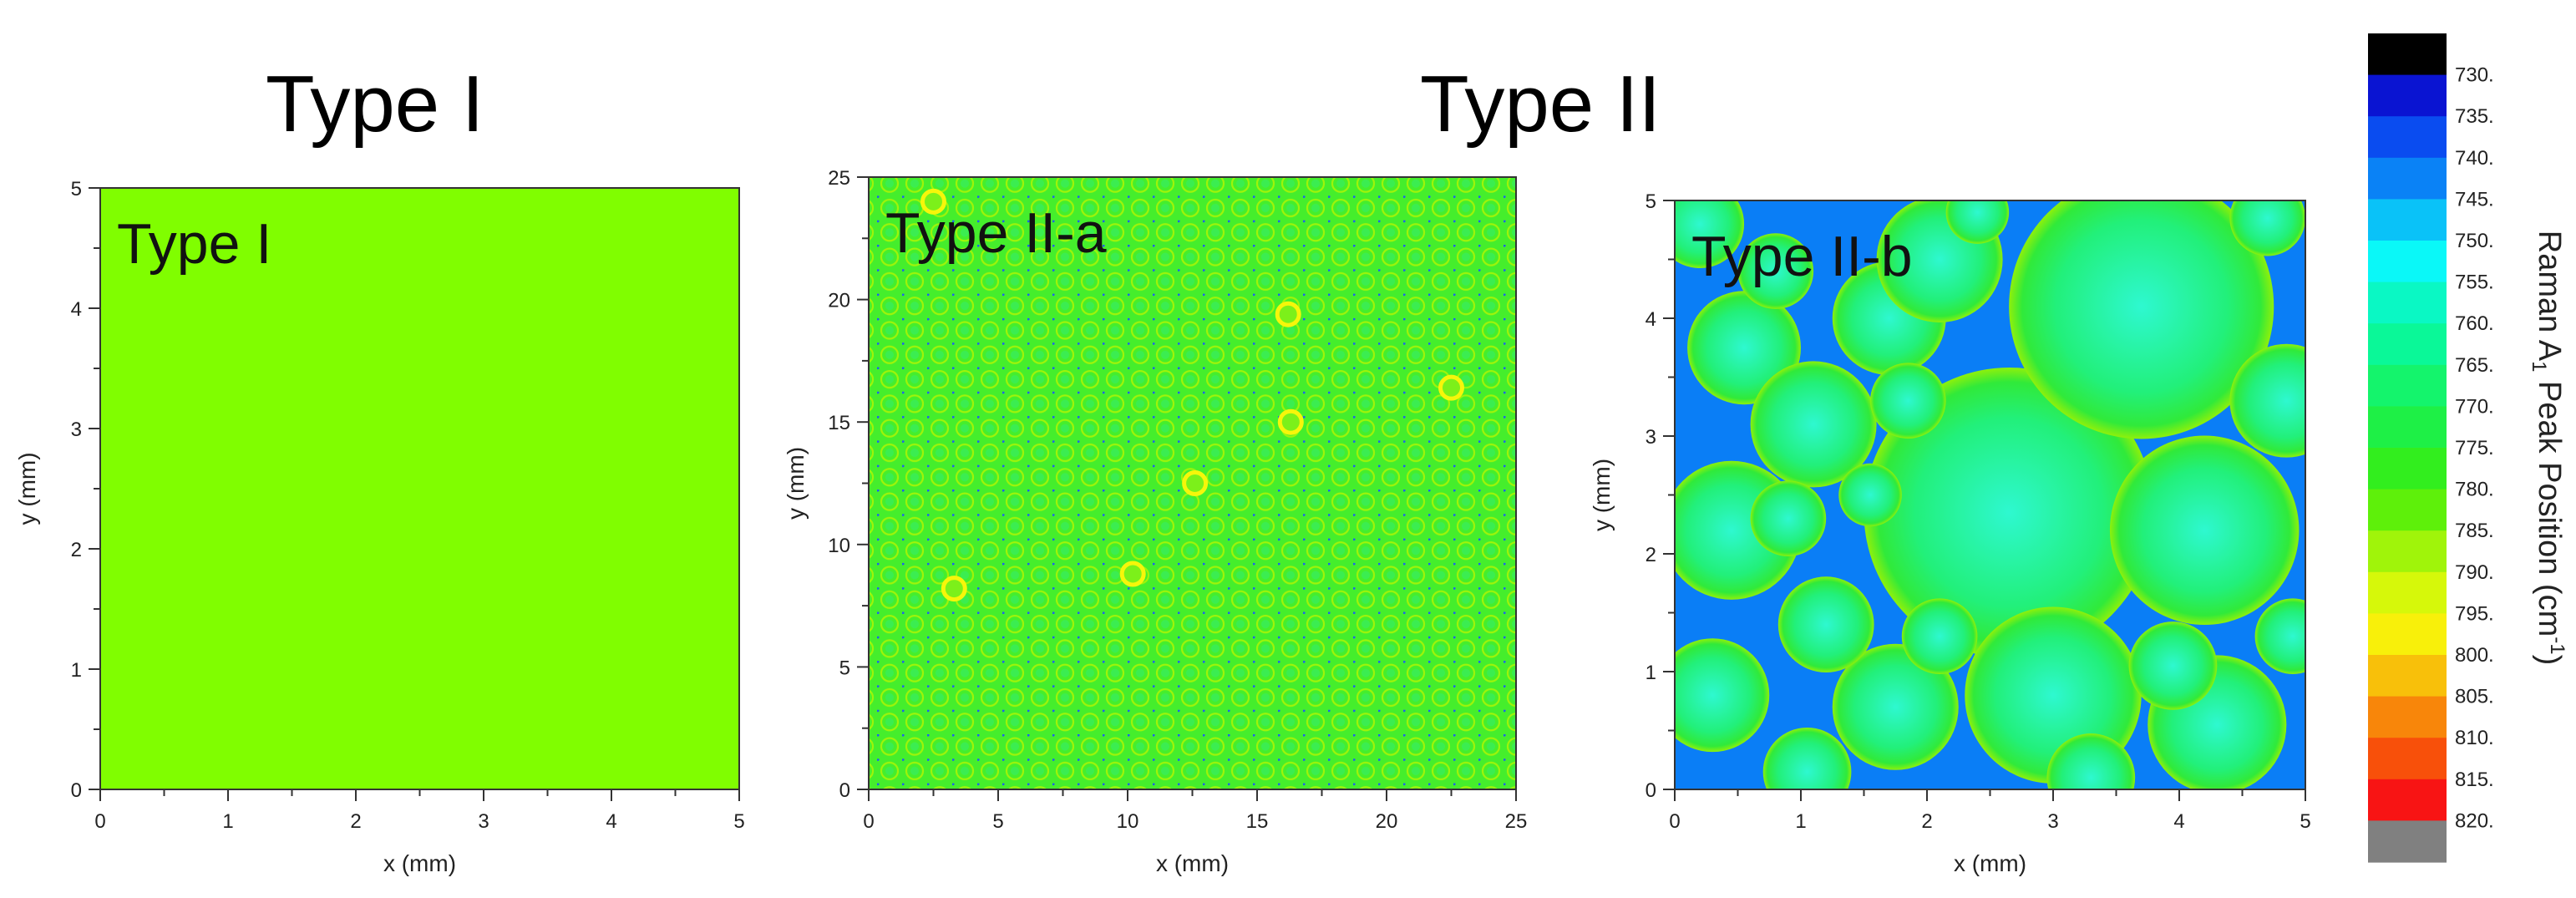 This screenshot has height=898, width=2576. I want to click on colorbar-label: 770., so click(2474, 406).